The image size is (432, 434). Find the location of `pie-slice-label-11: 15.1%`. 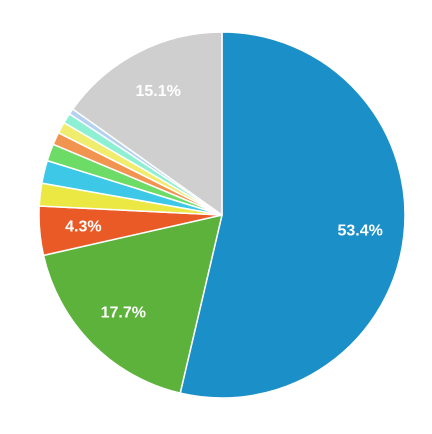

pie-slice-label-11: 15.1% is located at coordinates (158, 91).